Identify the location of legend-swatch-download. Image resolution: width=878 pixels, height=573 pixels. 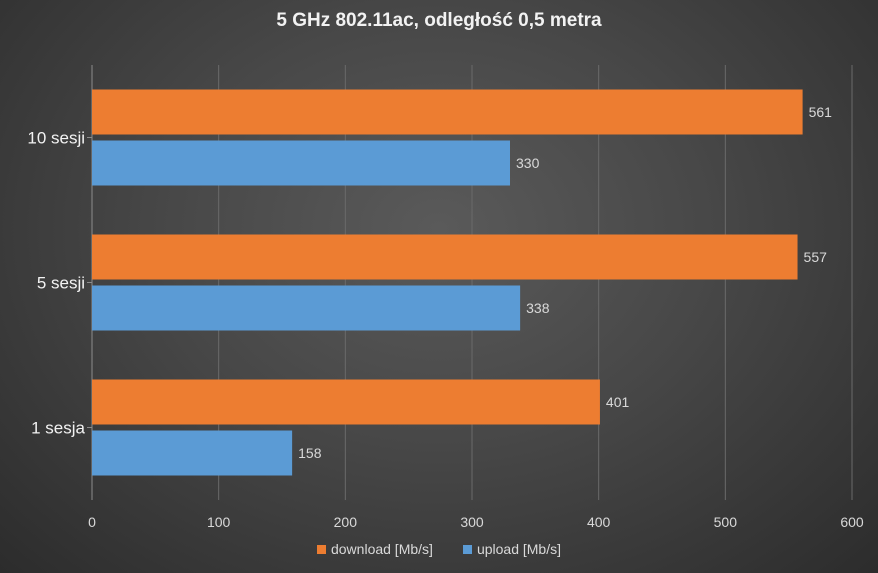
(321, 549).